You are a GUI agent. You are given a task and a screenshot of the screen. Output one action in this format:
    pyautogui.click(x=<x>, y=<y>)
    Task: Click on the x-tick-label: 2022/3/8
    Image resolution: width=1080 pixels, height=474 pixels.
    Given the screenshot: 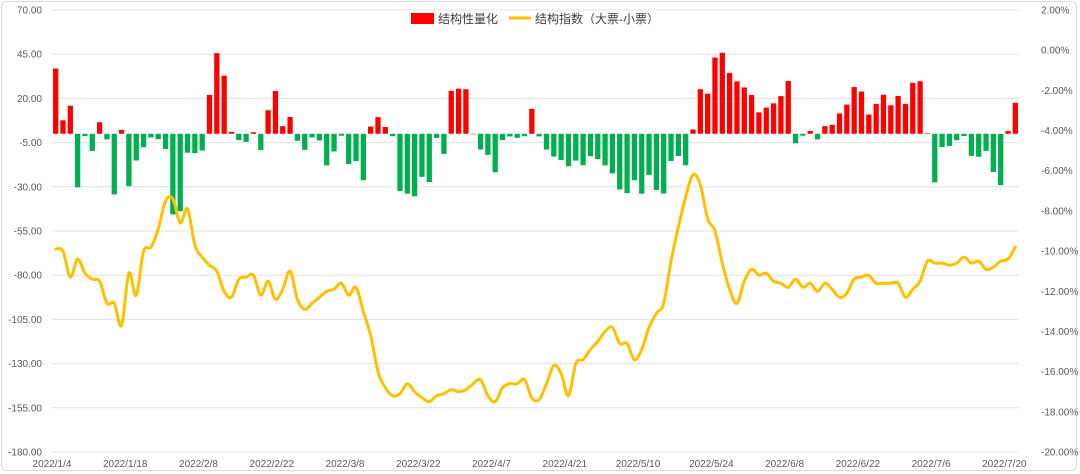 What is the action you would take?
    pyautogui.click(x=345, y=464)
    